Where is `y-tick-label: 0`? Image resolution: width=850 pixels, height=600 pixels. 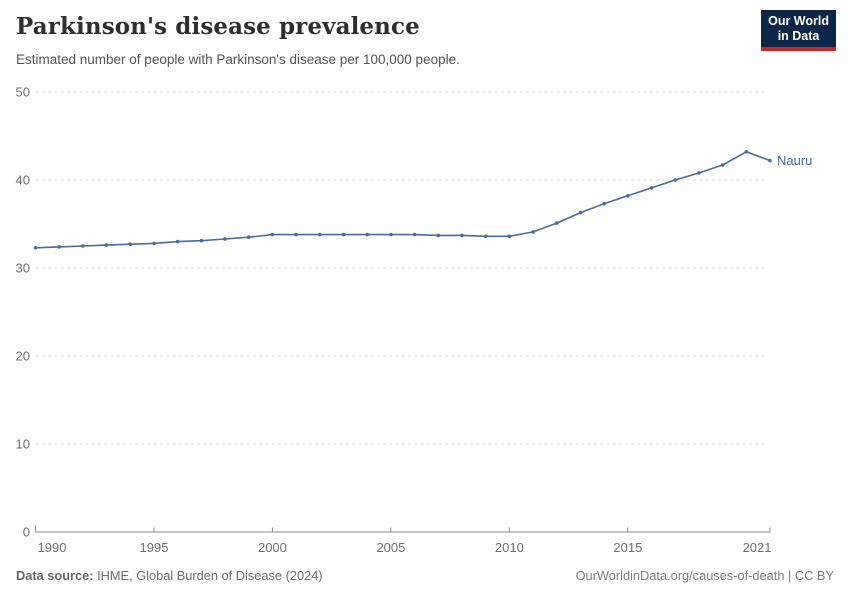
y-tick-label: 0 is located at coordinates (26, 532).